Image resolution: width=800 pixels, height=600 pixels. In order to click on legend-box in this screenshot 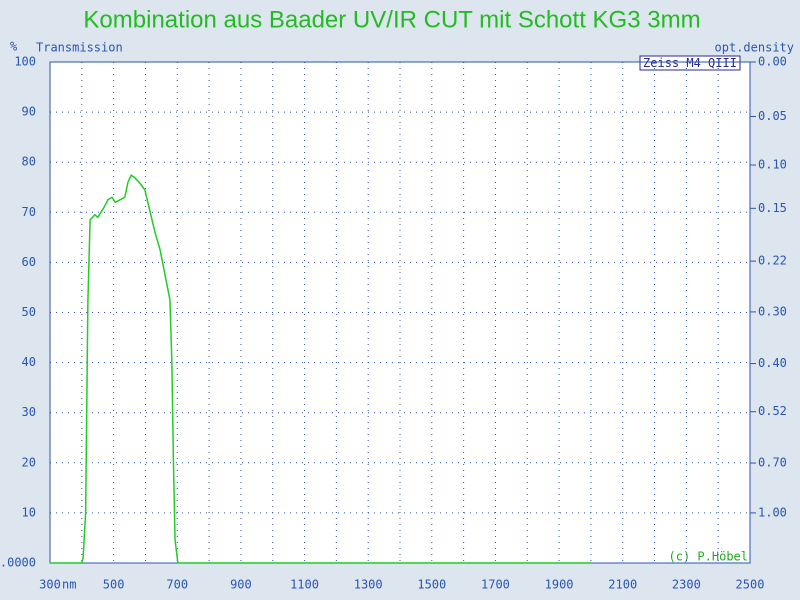, I will do `click(690, 63)`.